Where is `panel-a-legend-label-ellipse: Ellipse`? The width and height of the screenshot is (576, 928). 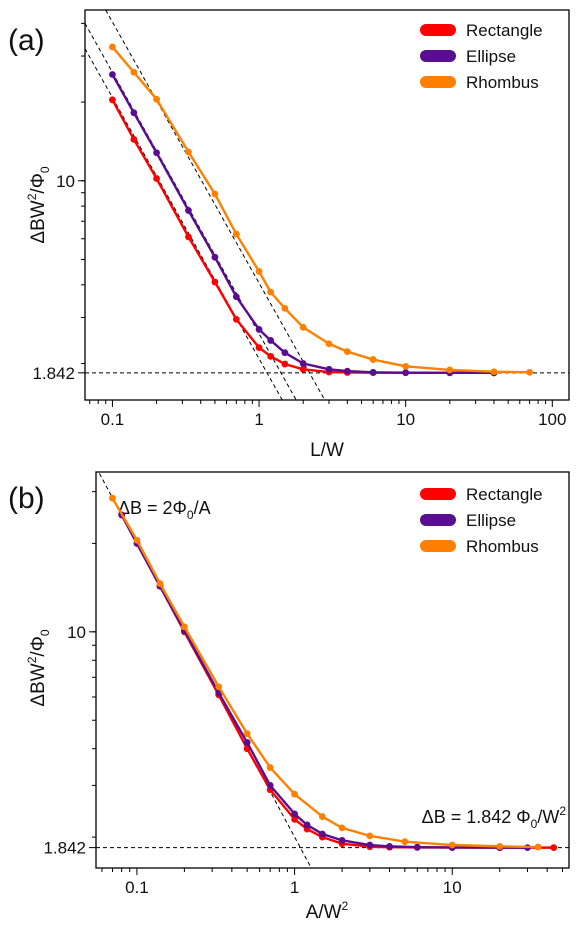
panel-a-legend-label-ellipse: Ellipse is located at coordinates (491, 56).